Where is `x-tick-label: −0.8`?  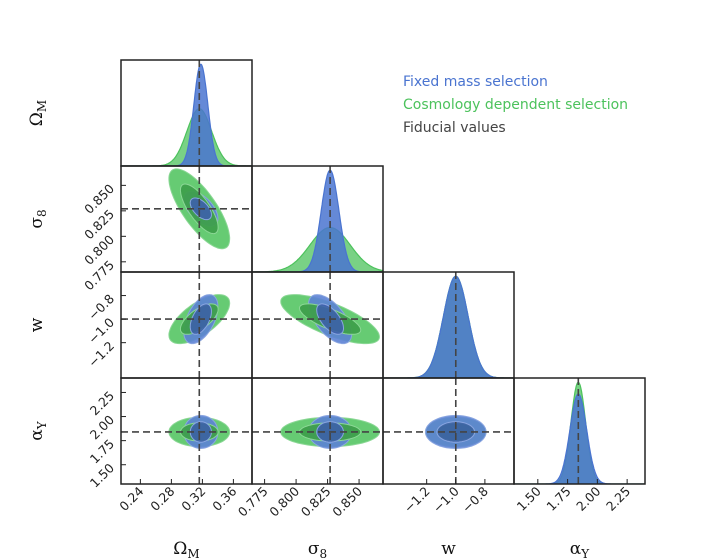 x-tick-label: −0.8 is located at coordinates (475, 499).